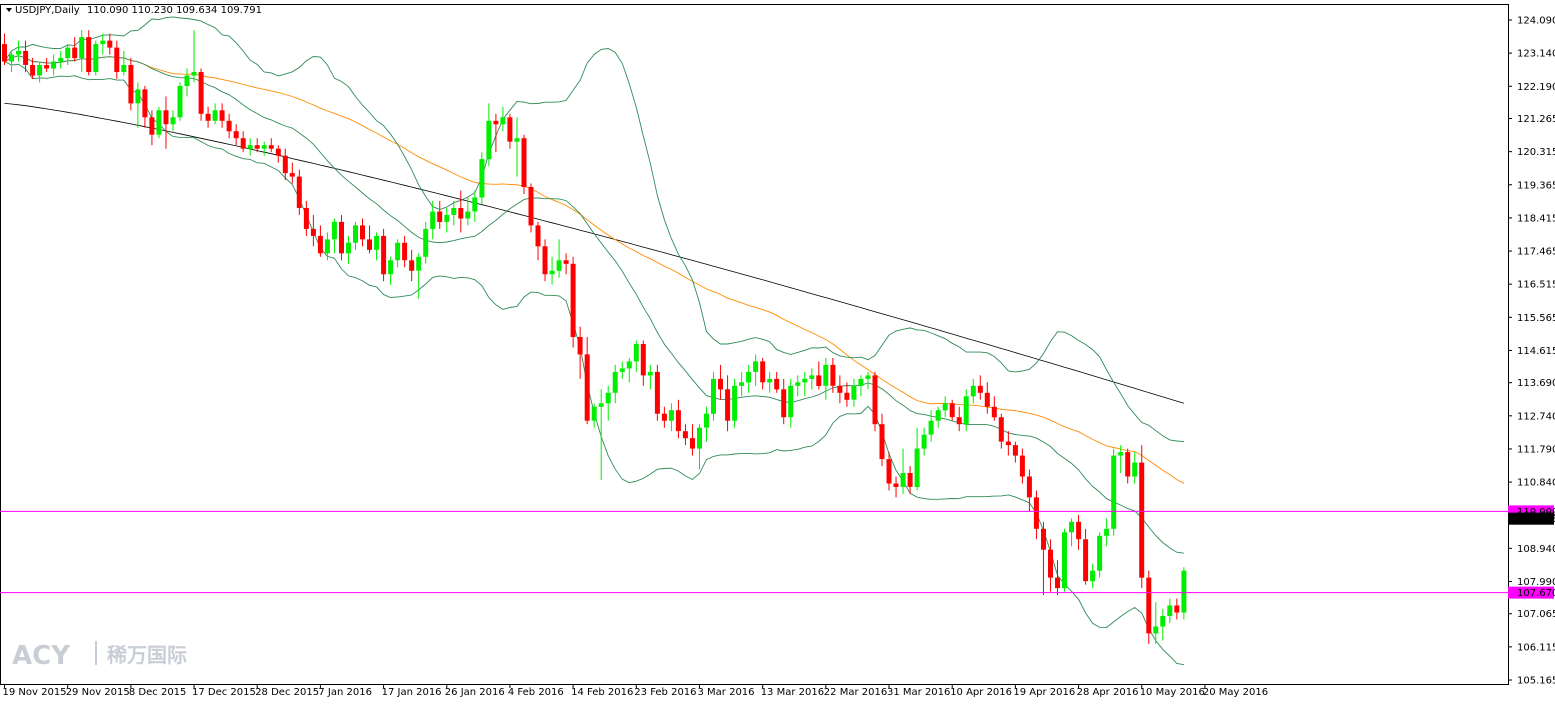 Image resolution: width=1555 pixels, height=704 pixels. Describe the element at coordinates (1536, 218) in the screenshot. I see `y-tick-label: 118.415` at that location.